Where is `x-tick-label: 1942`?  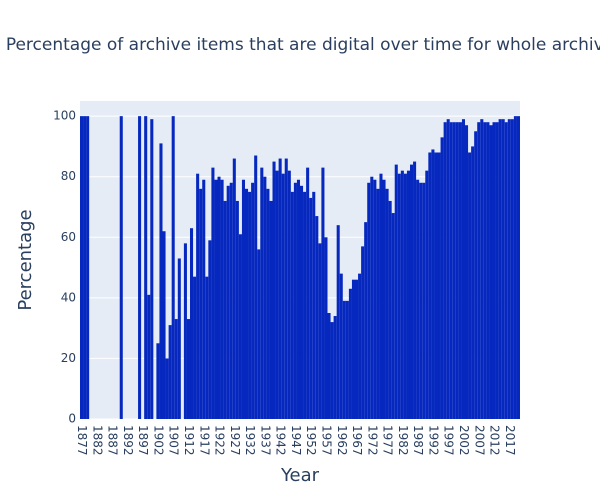
x-tick-label: 1942 is located at coordinates (281, 440).